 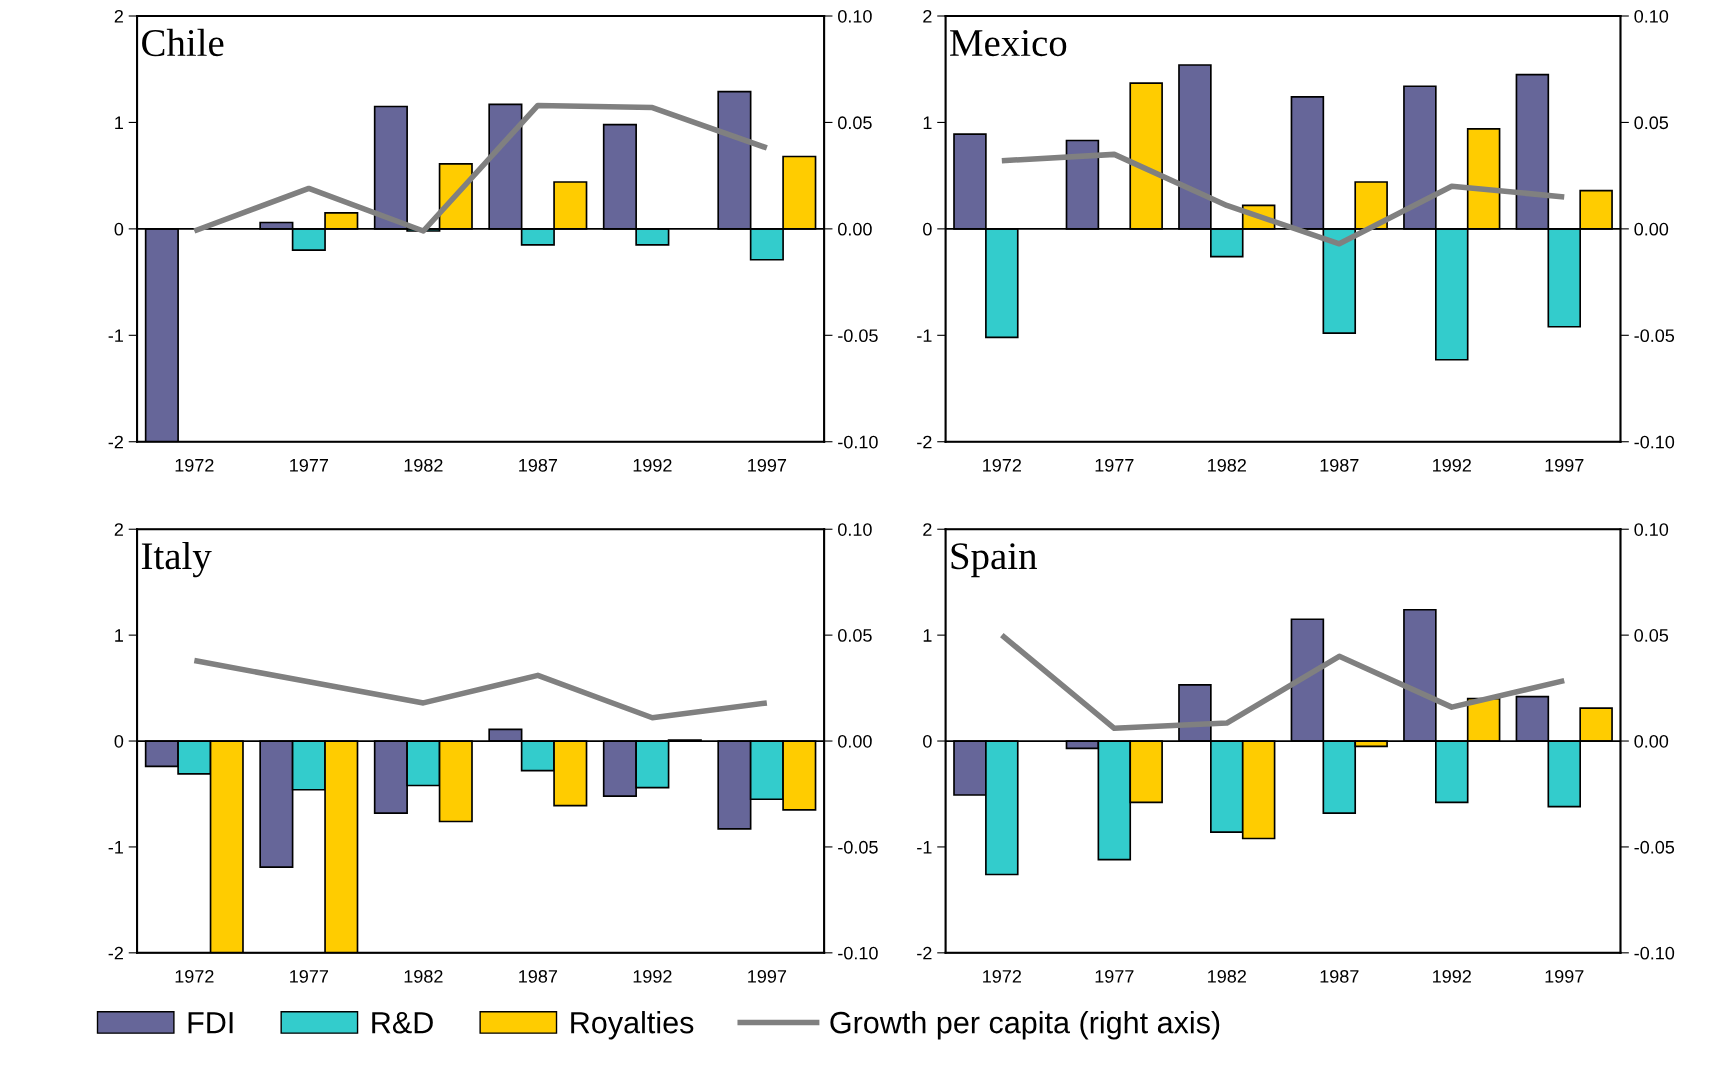 What do you see at coordinates (994, 560) in the screenshot?
I see `chart-title: Spain` at bounding box center [994, 560].